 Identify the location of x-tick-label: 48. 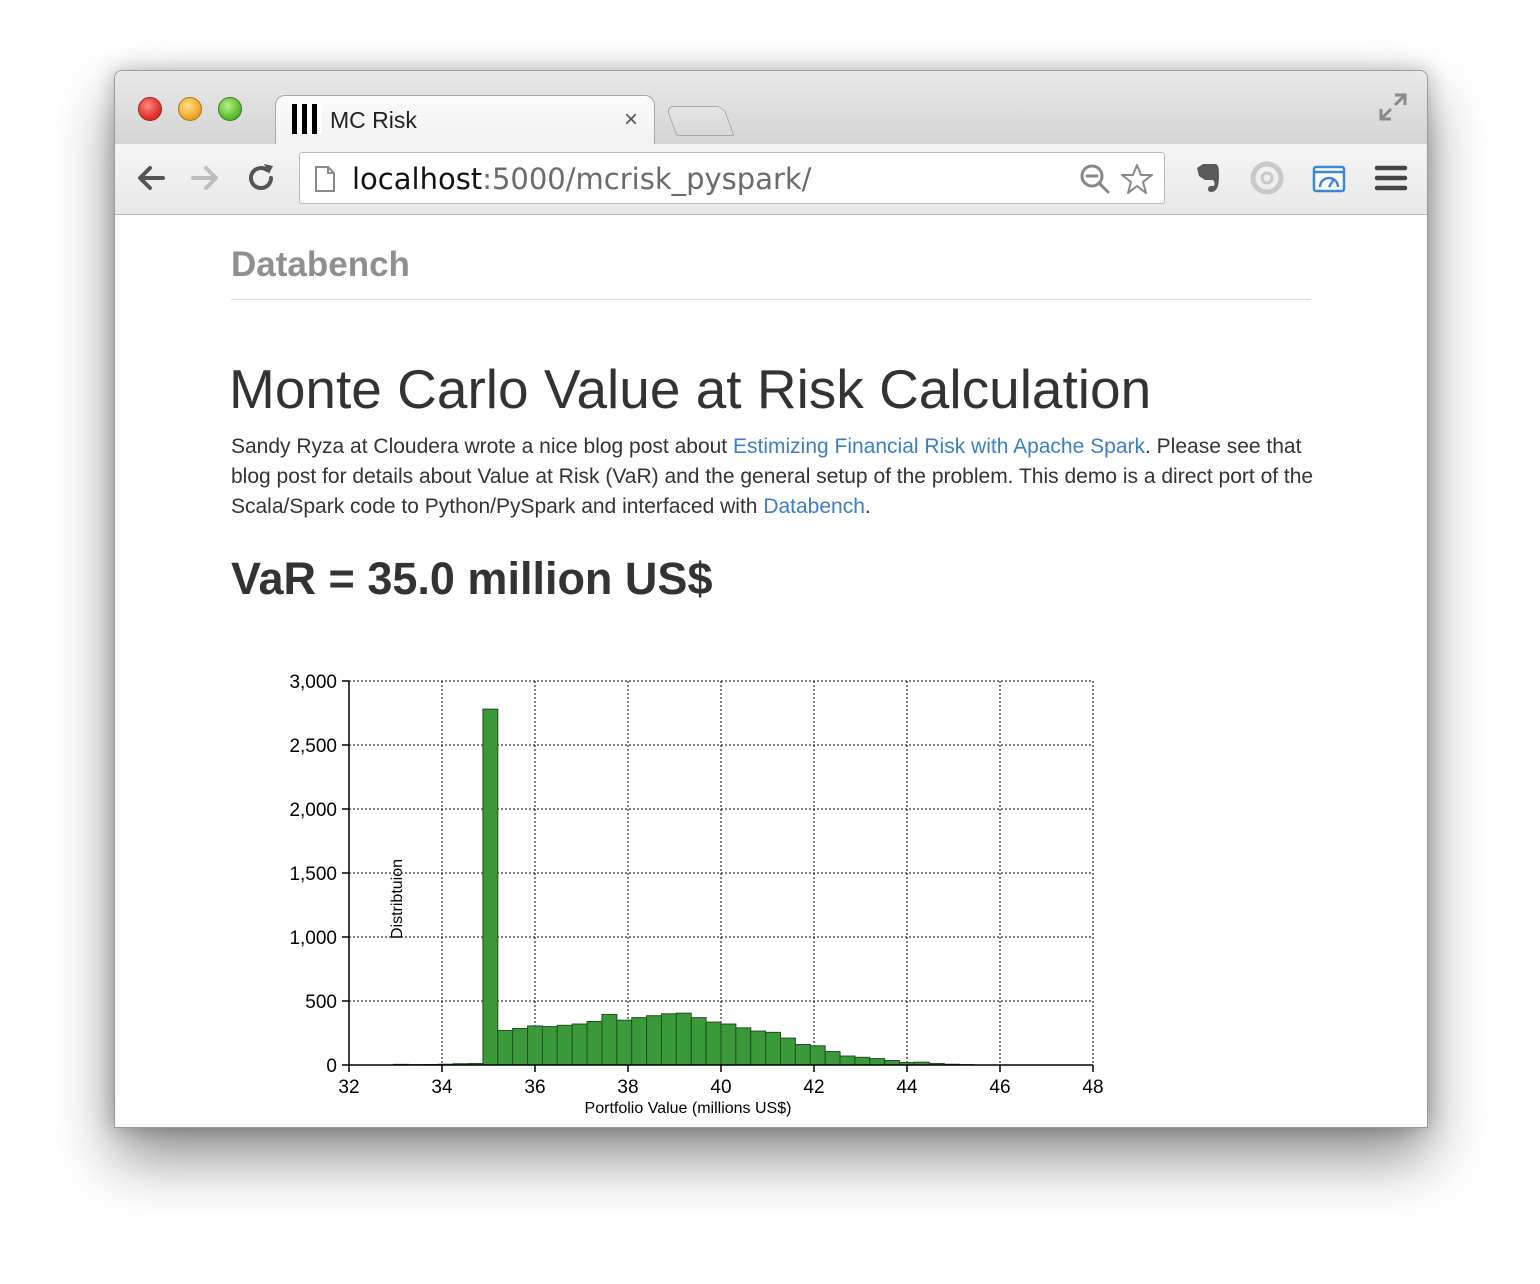
(1092, 1087).